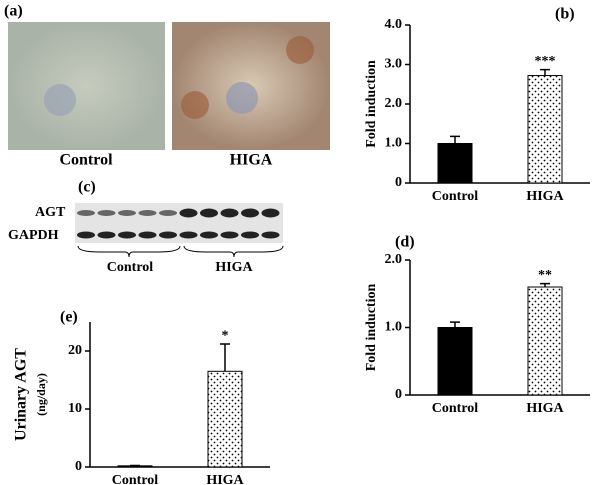 The width and height of the screenshot is (600, 485). I want to click on panel-label: (d), so click(405, 242).